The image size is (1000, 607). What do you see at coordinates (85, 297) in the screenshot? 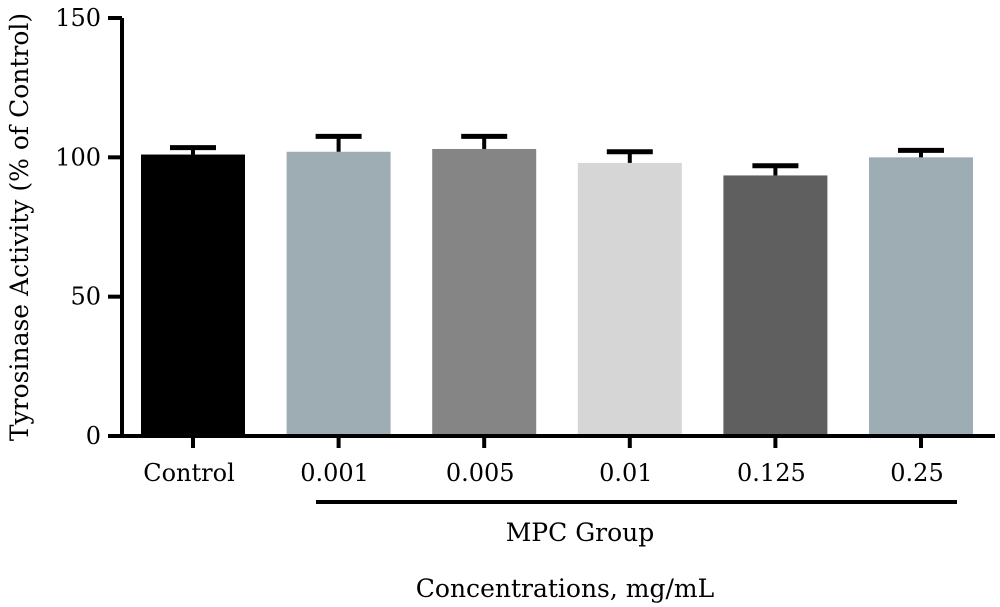
I see `y-tick-label: 50` at bounding box center [85, 297].